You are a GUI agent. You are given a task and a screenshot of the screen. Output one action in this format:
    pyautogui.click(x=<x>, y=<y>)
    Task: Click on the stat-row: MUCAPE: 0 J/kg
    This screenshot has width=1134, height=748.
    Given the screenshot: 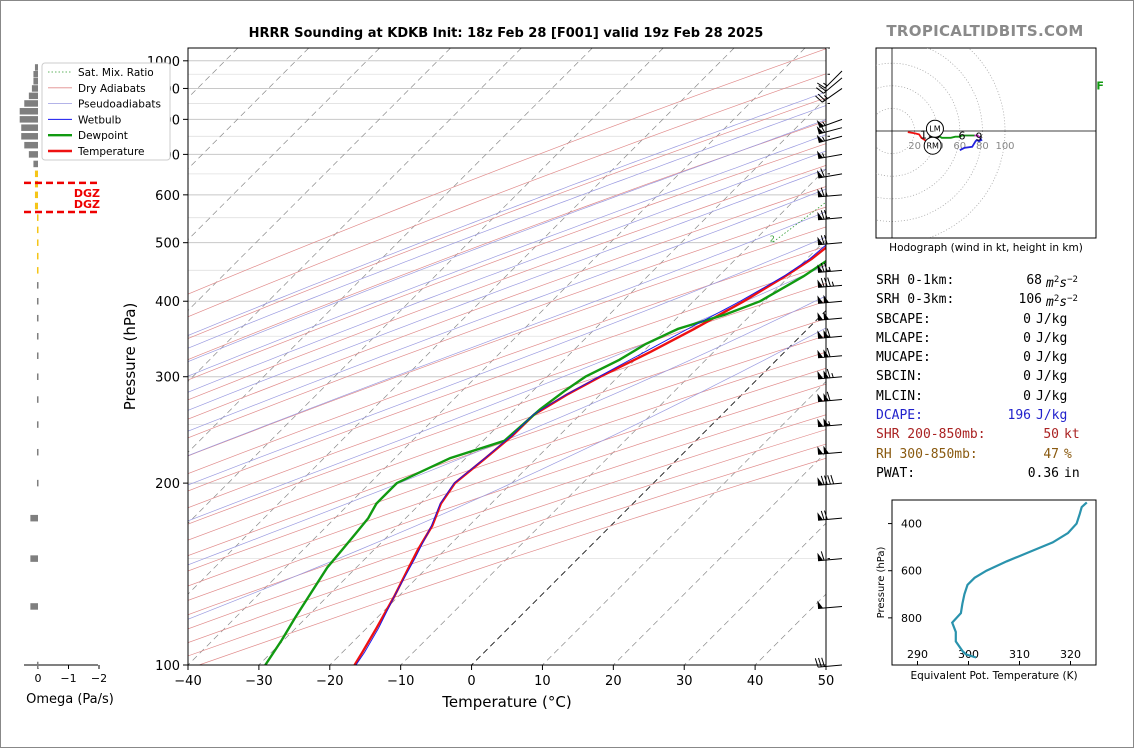 What is the action you would take?
    pyautogui.click(x=983, y=357)
    